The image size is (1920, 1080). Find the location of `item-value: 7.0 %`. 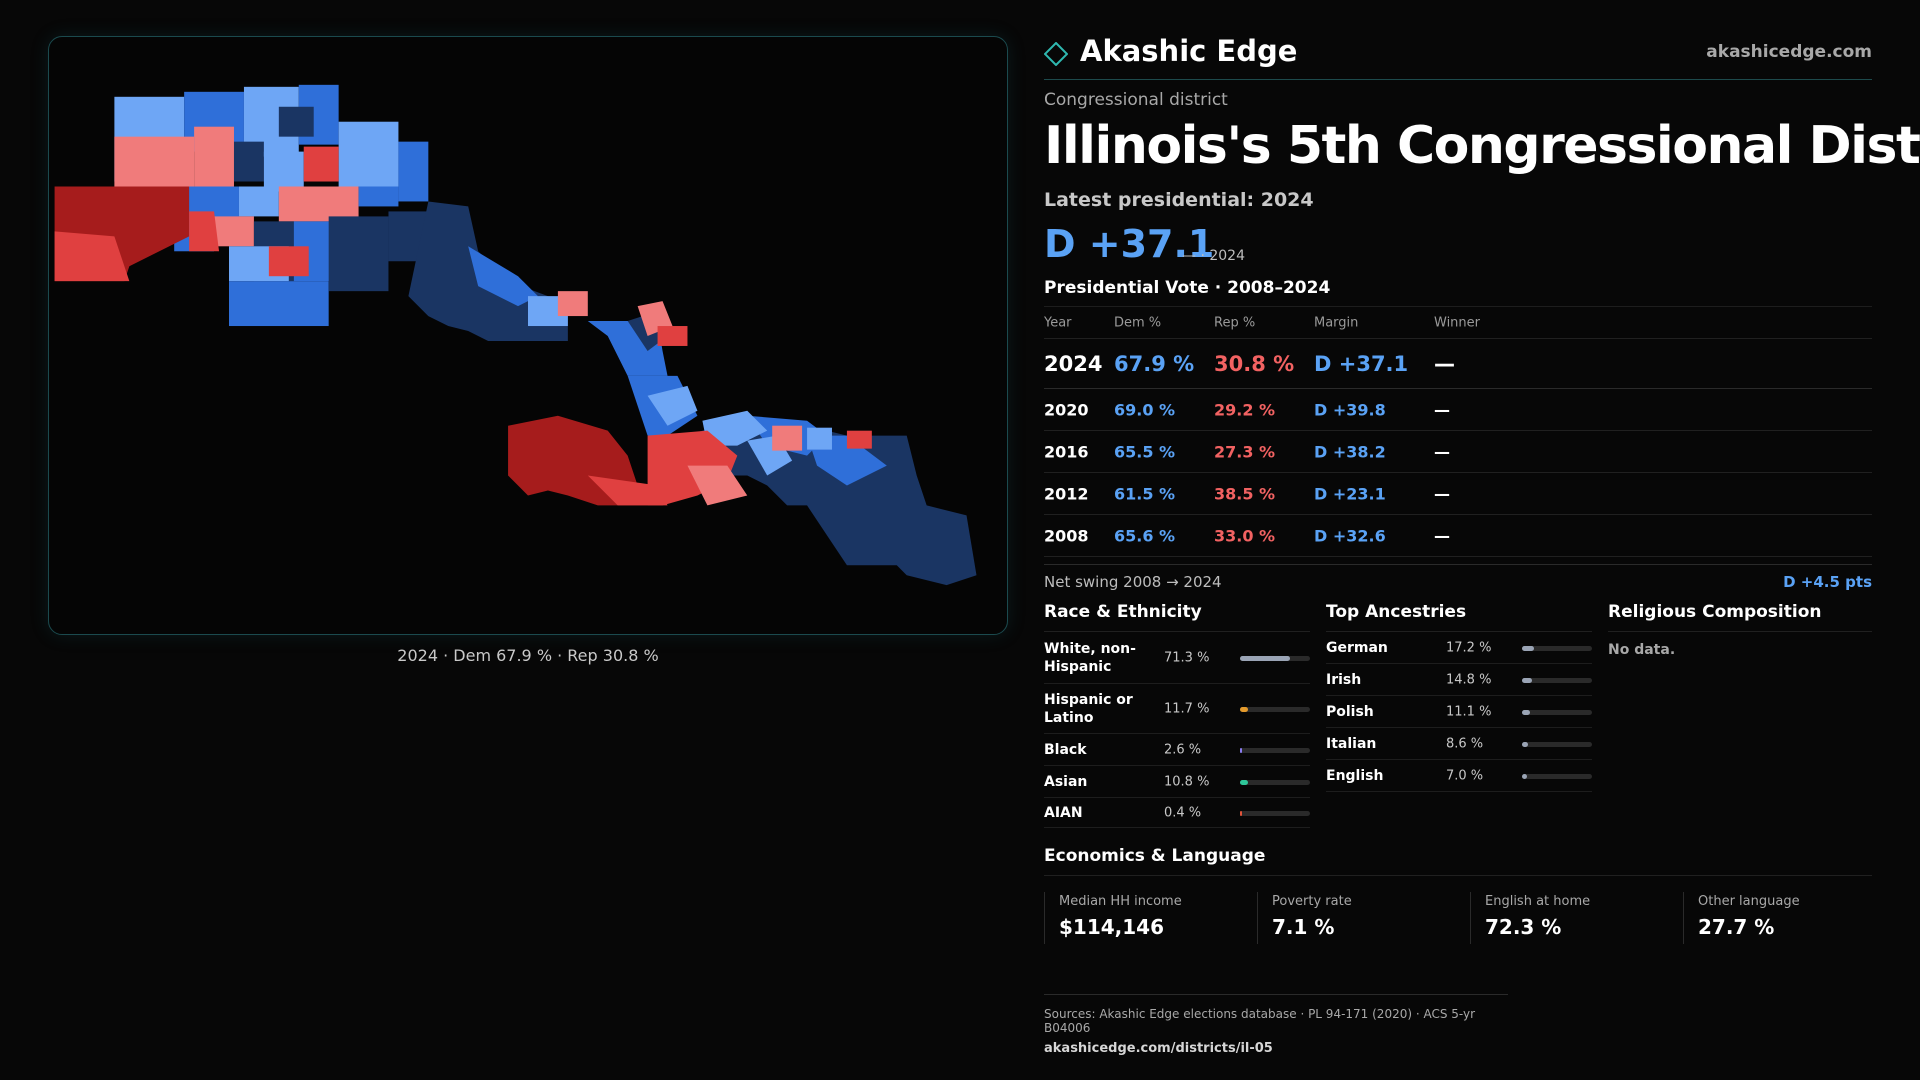

item-value: 7.0 % is located at coordinates (1465, 775).